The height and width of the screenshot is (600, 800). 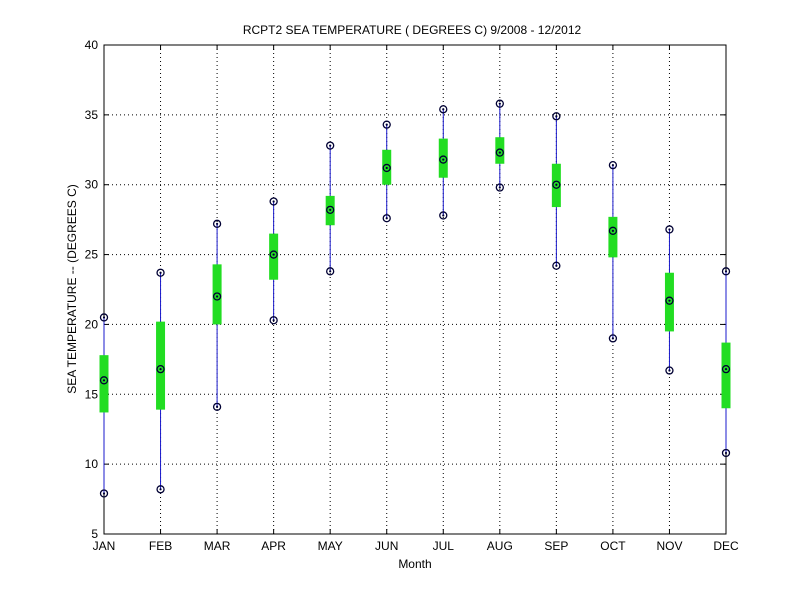 I want to click on y-tick-label: 20, so click(x=92, y=324).